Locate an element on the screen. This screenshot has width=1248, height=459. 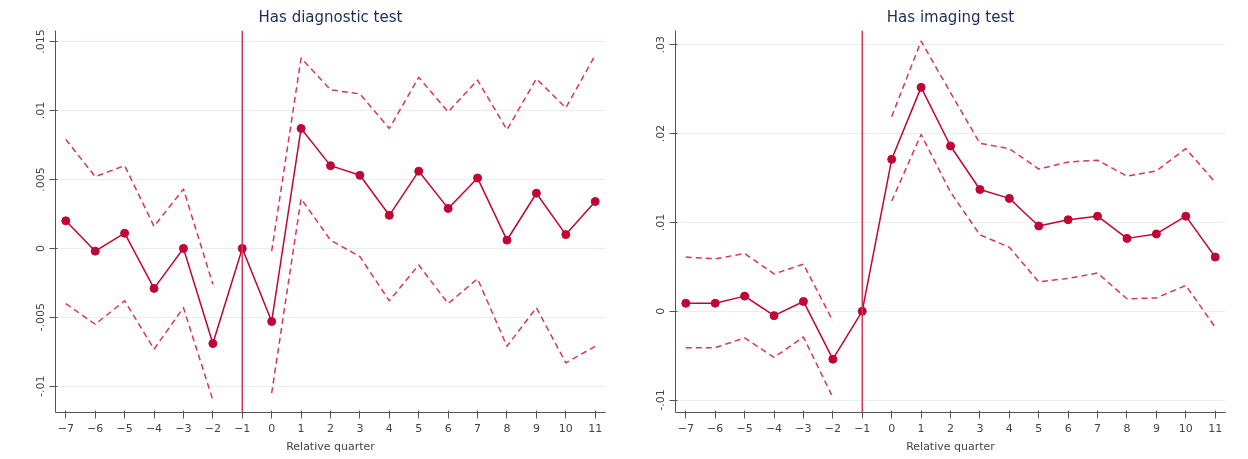
y-tick-label: .005 is located at coordinates (41, 179).